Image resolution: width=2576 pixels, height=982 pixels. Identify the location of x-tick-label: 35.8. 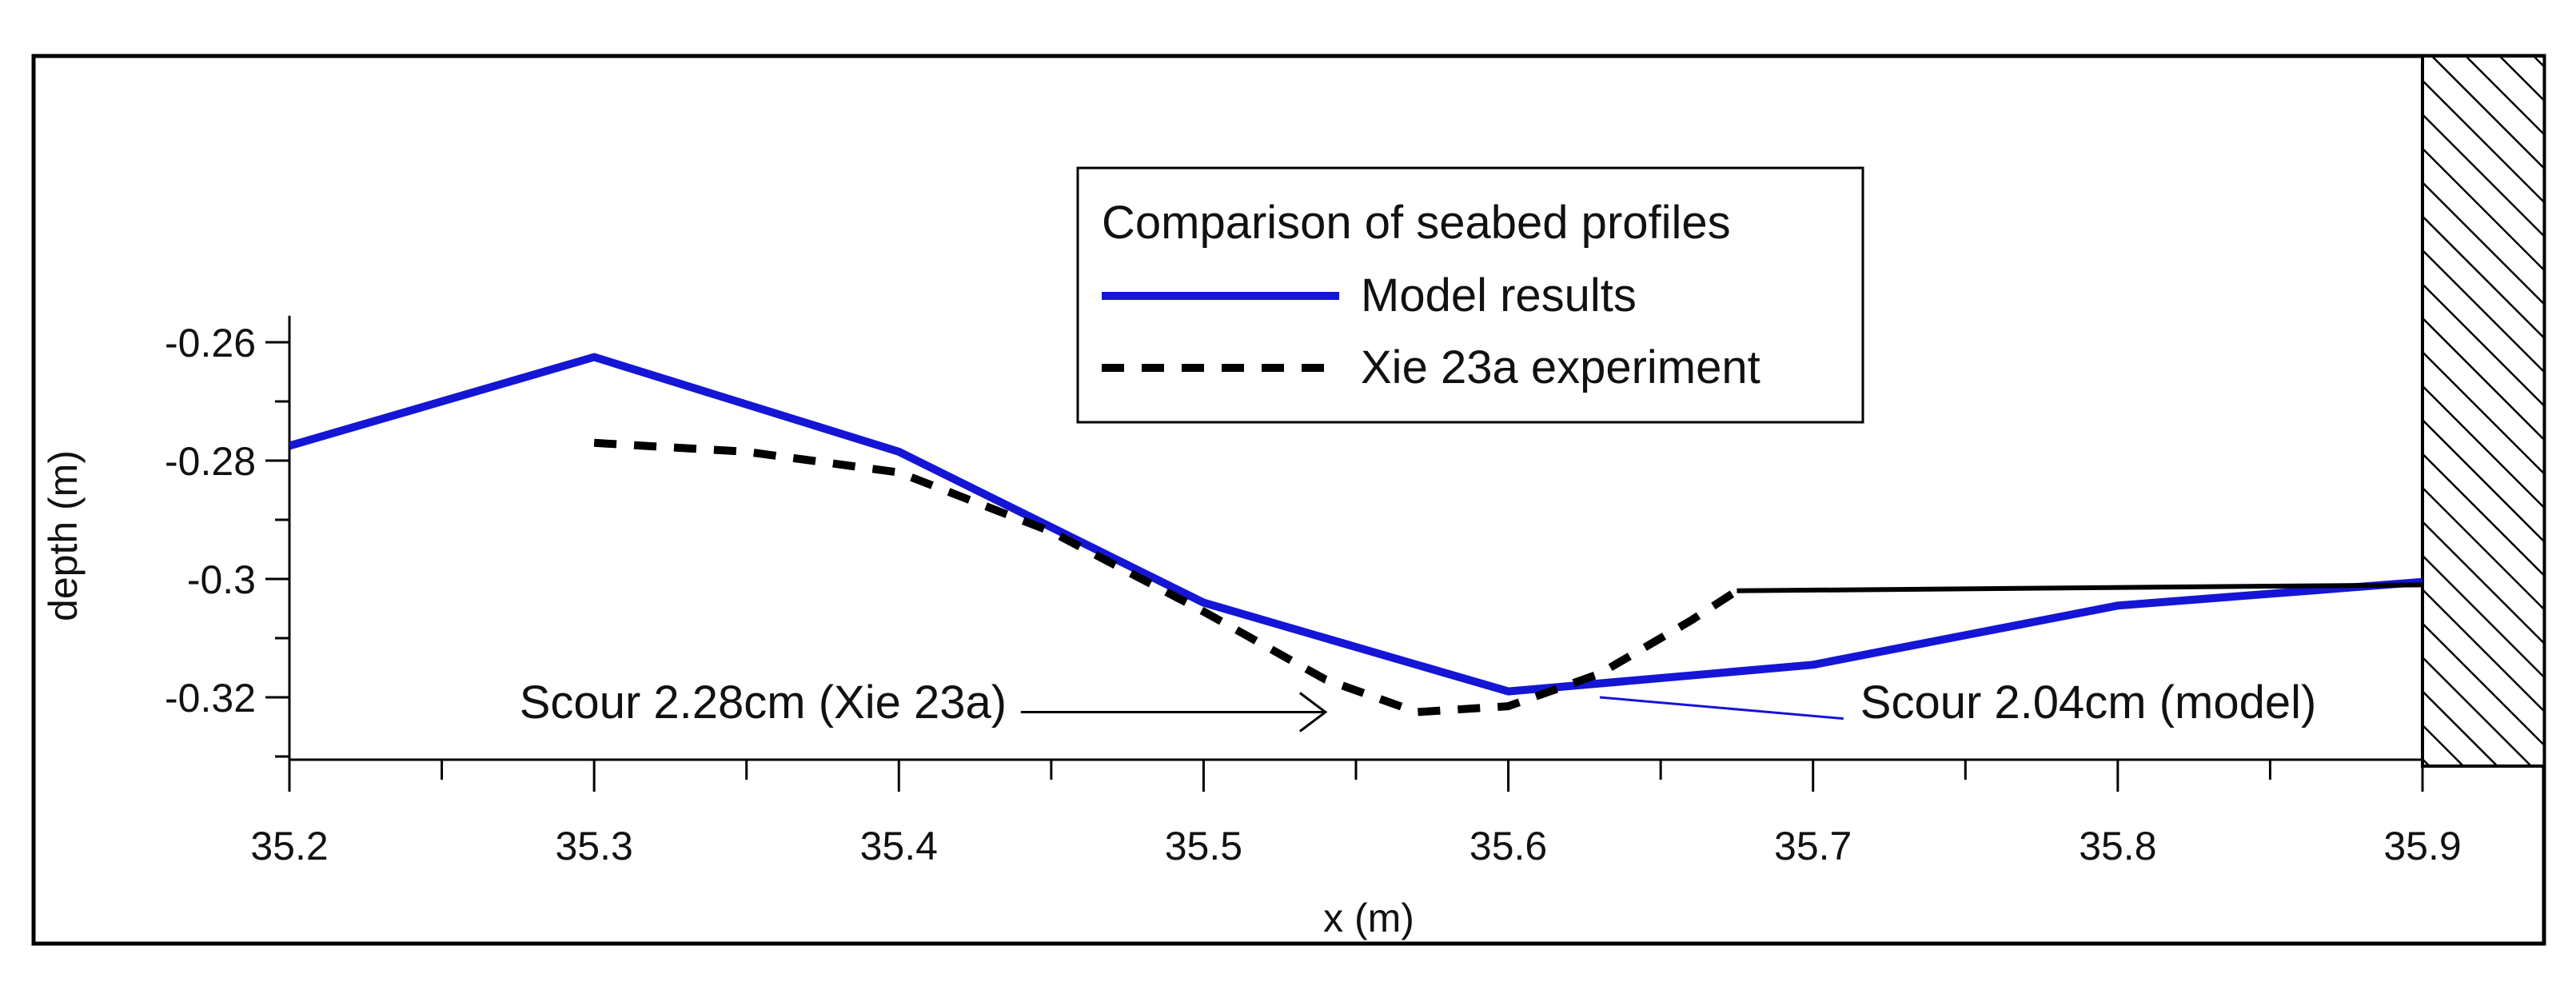
(2117, 846).